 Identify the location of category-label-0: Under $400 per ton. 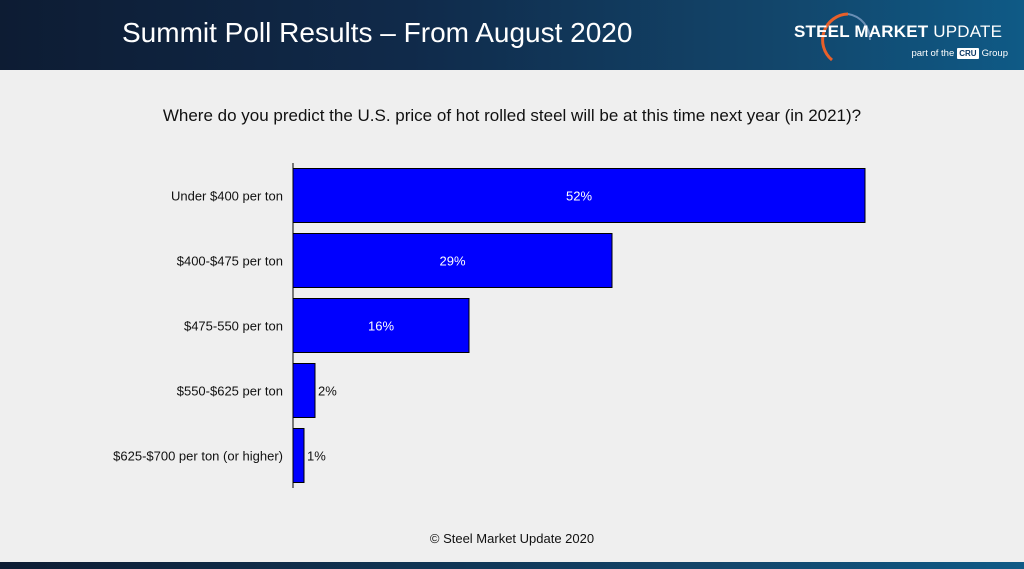
(227, 196).